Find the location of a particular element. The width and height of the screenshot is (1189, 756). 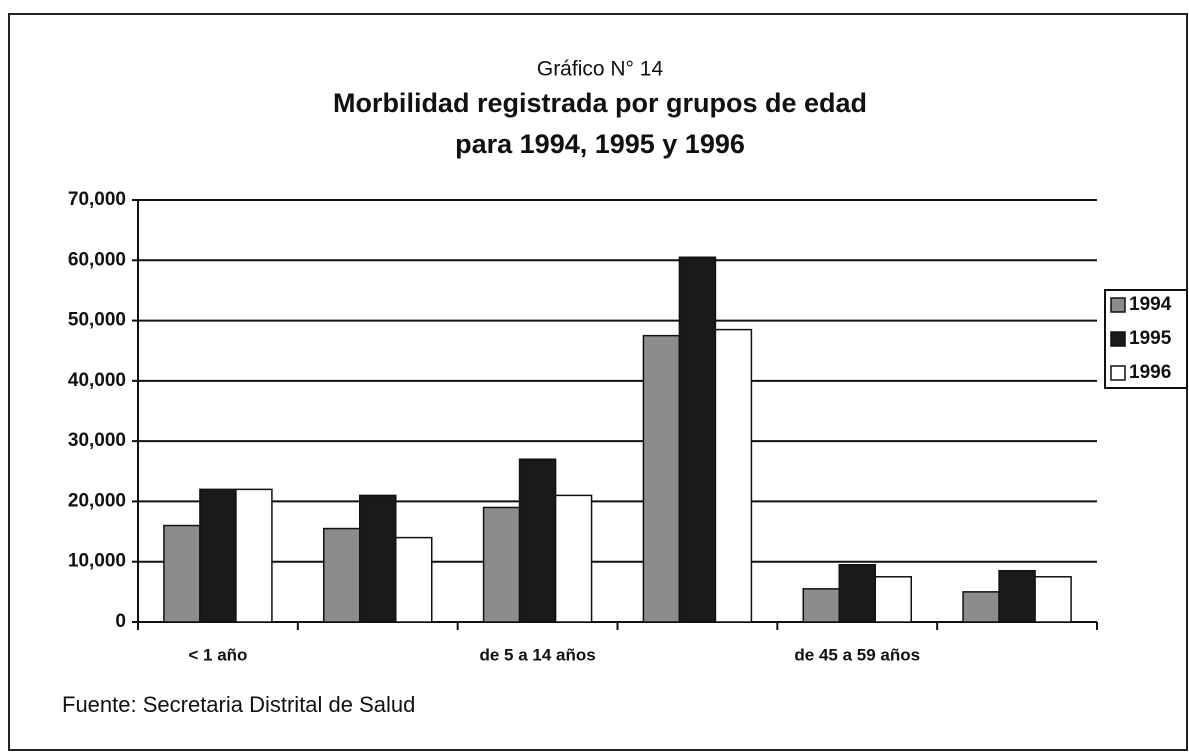

x-tick-label: de 45 a 59 años is located at coordinates (857, 654).